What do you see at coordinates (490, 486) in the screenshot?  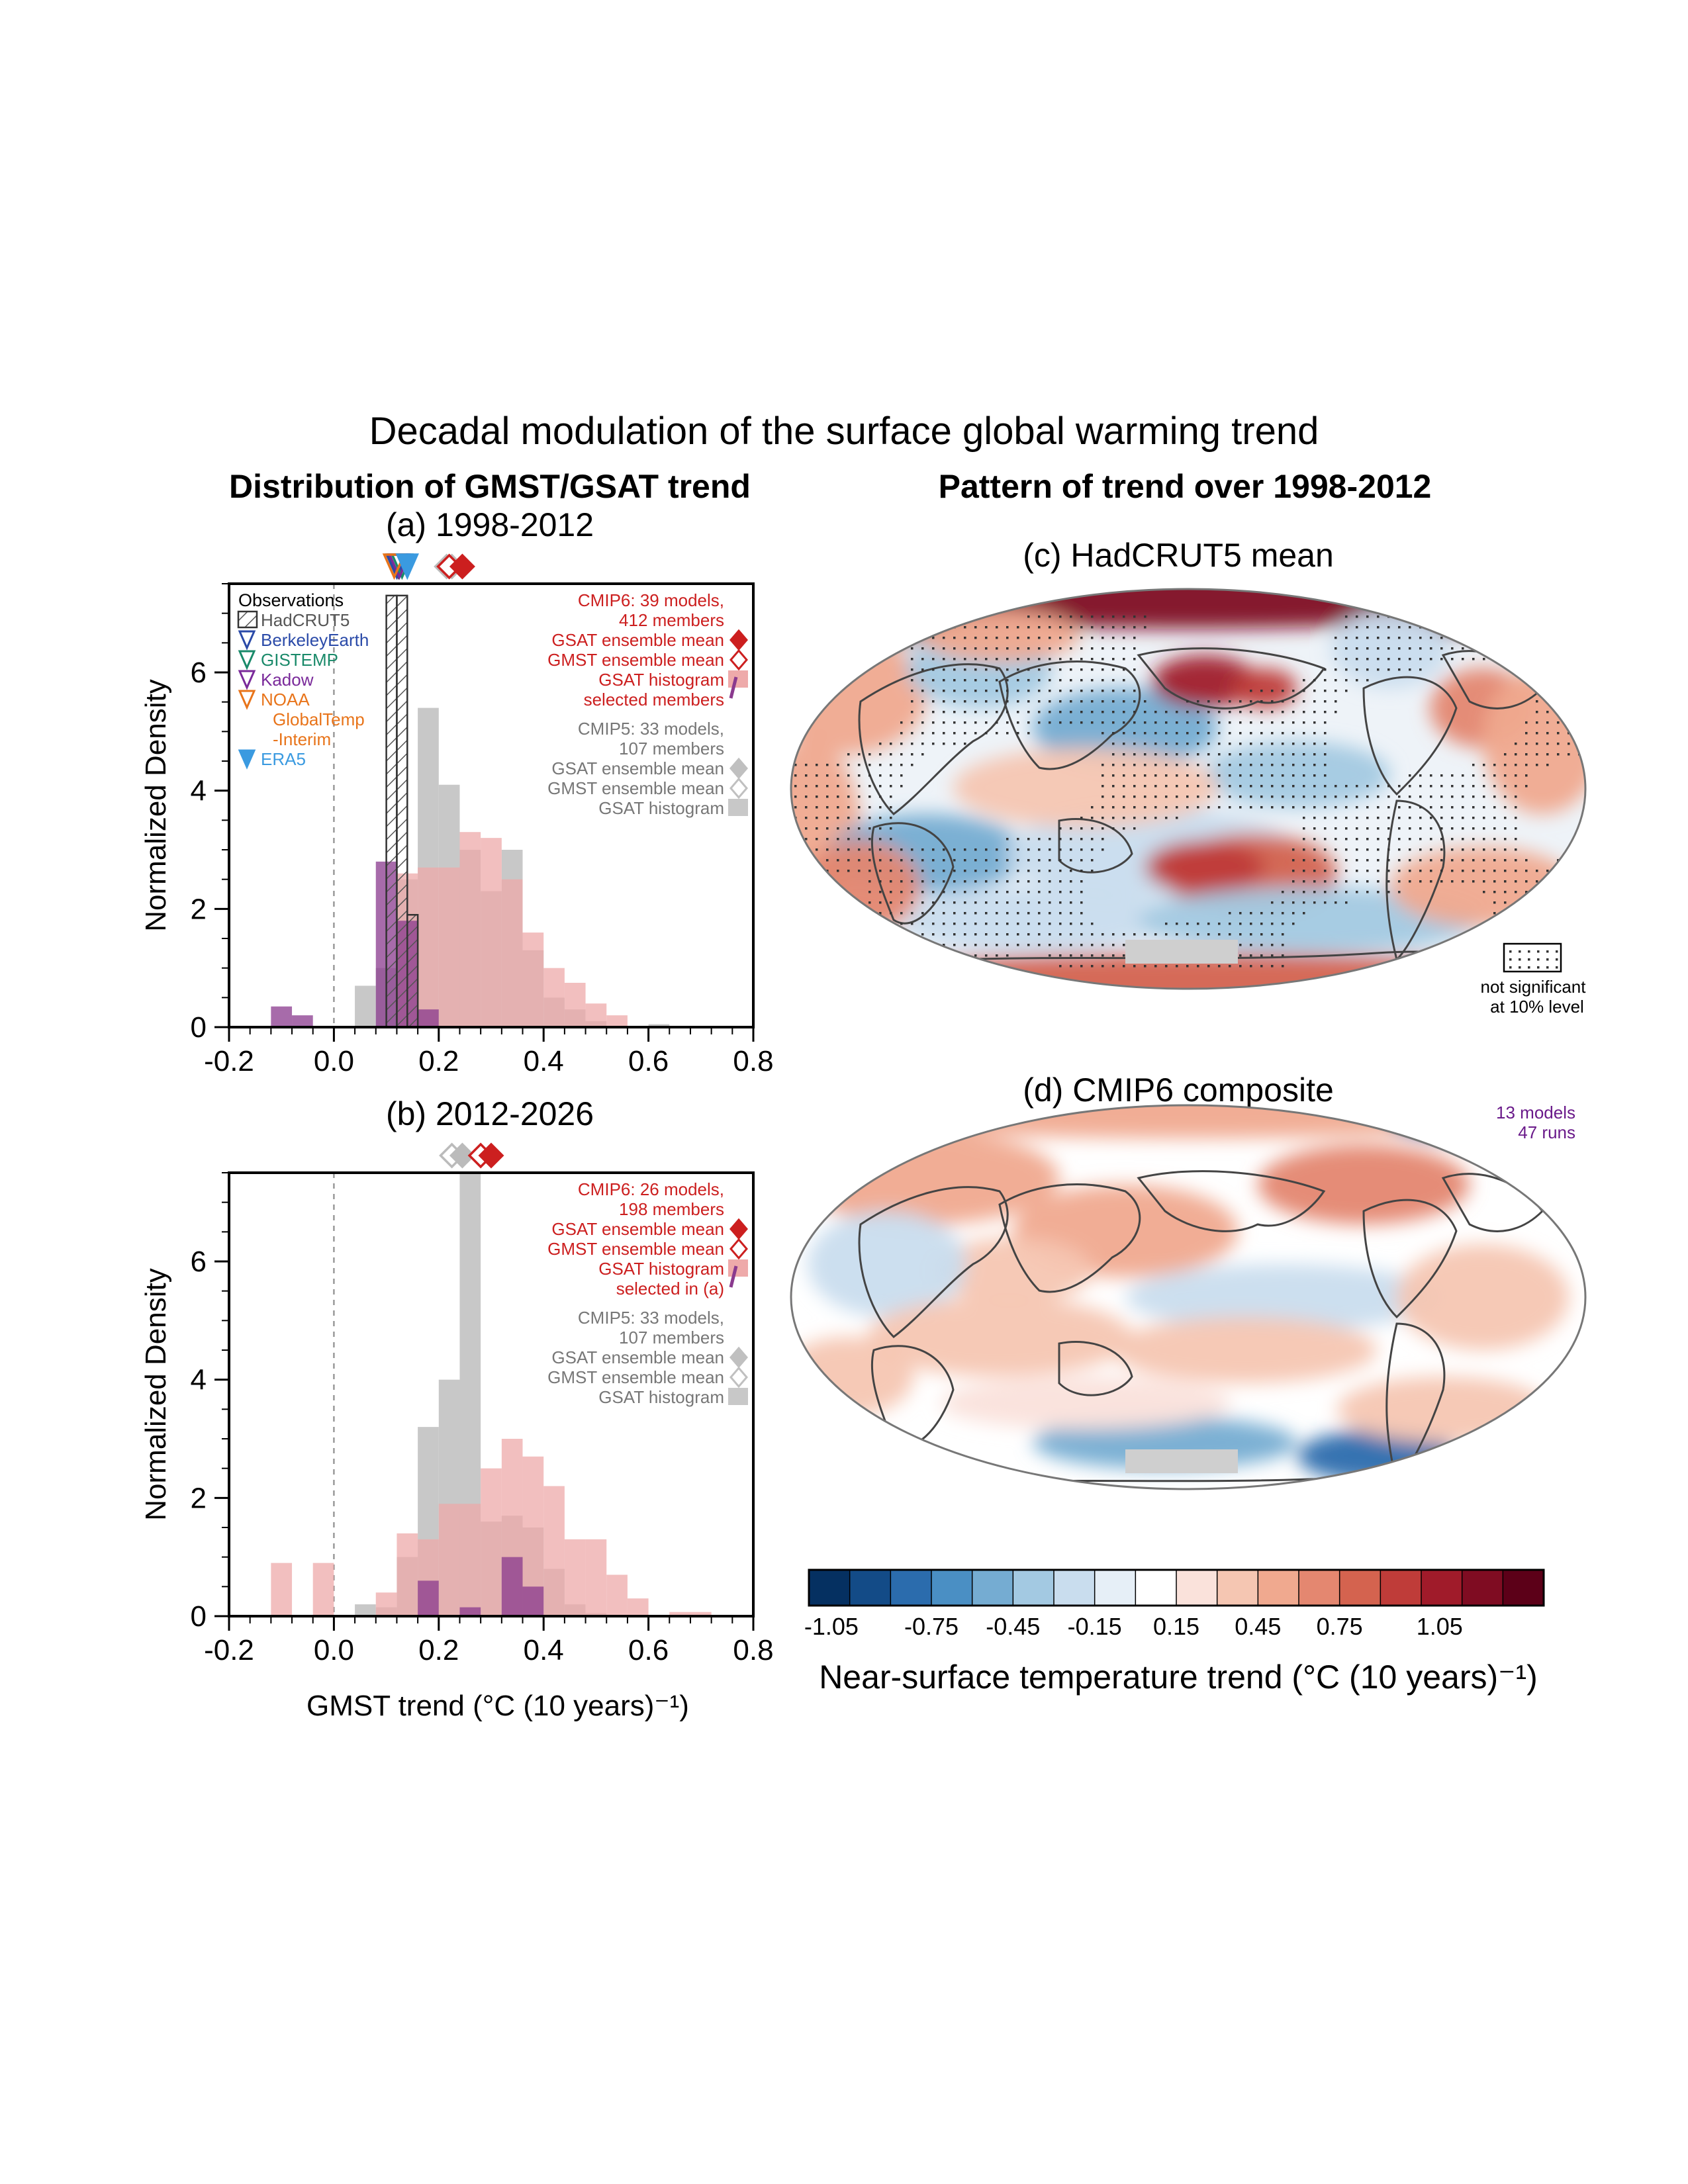 I see `left-heading: Distribution of GMST/GSAT trend` at bounding box center [490, 486].